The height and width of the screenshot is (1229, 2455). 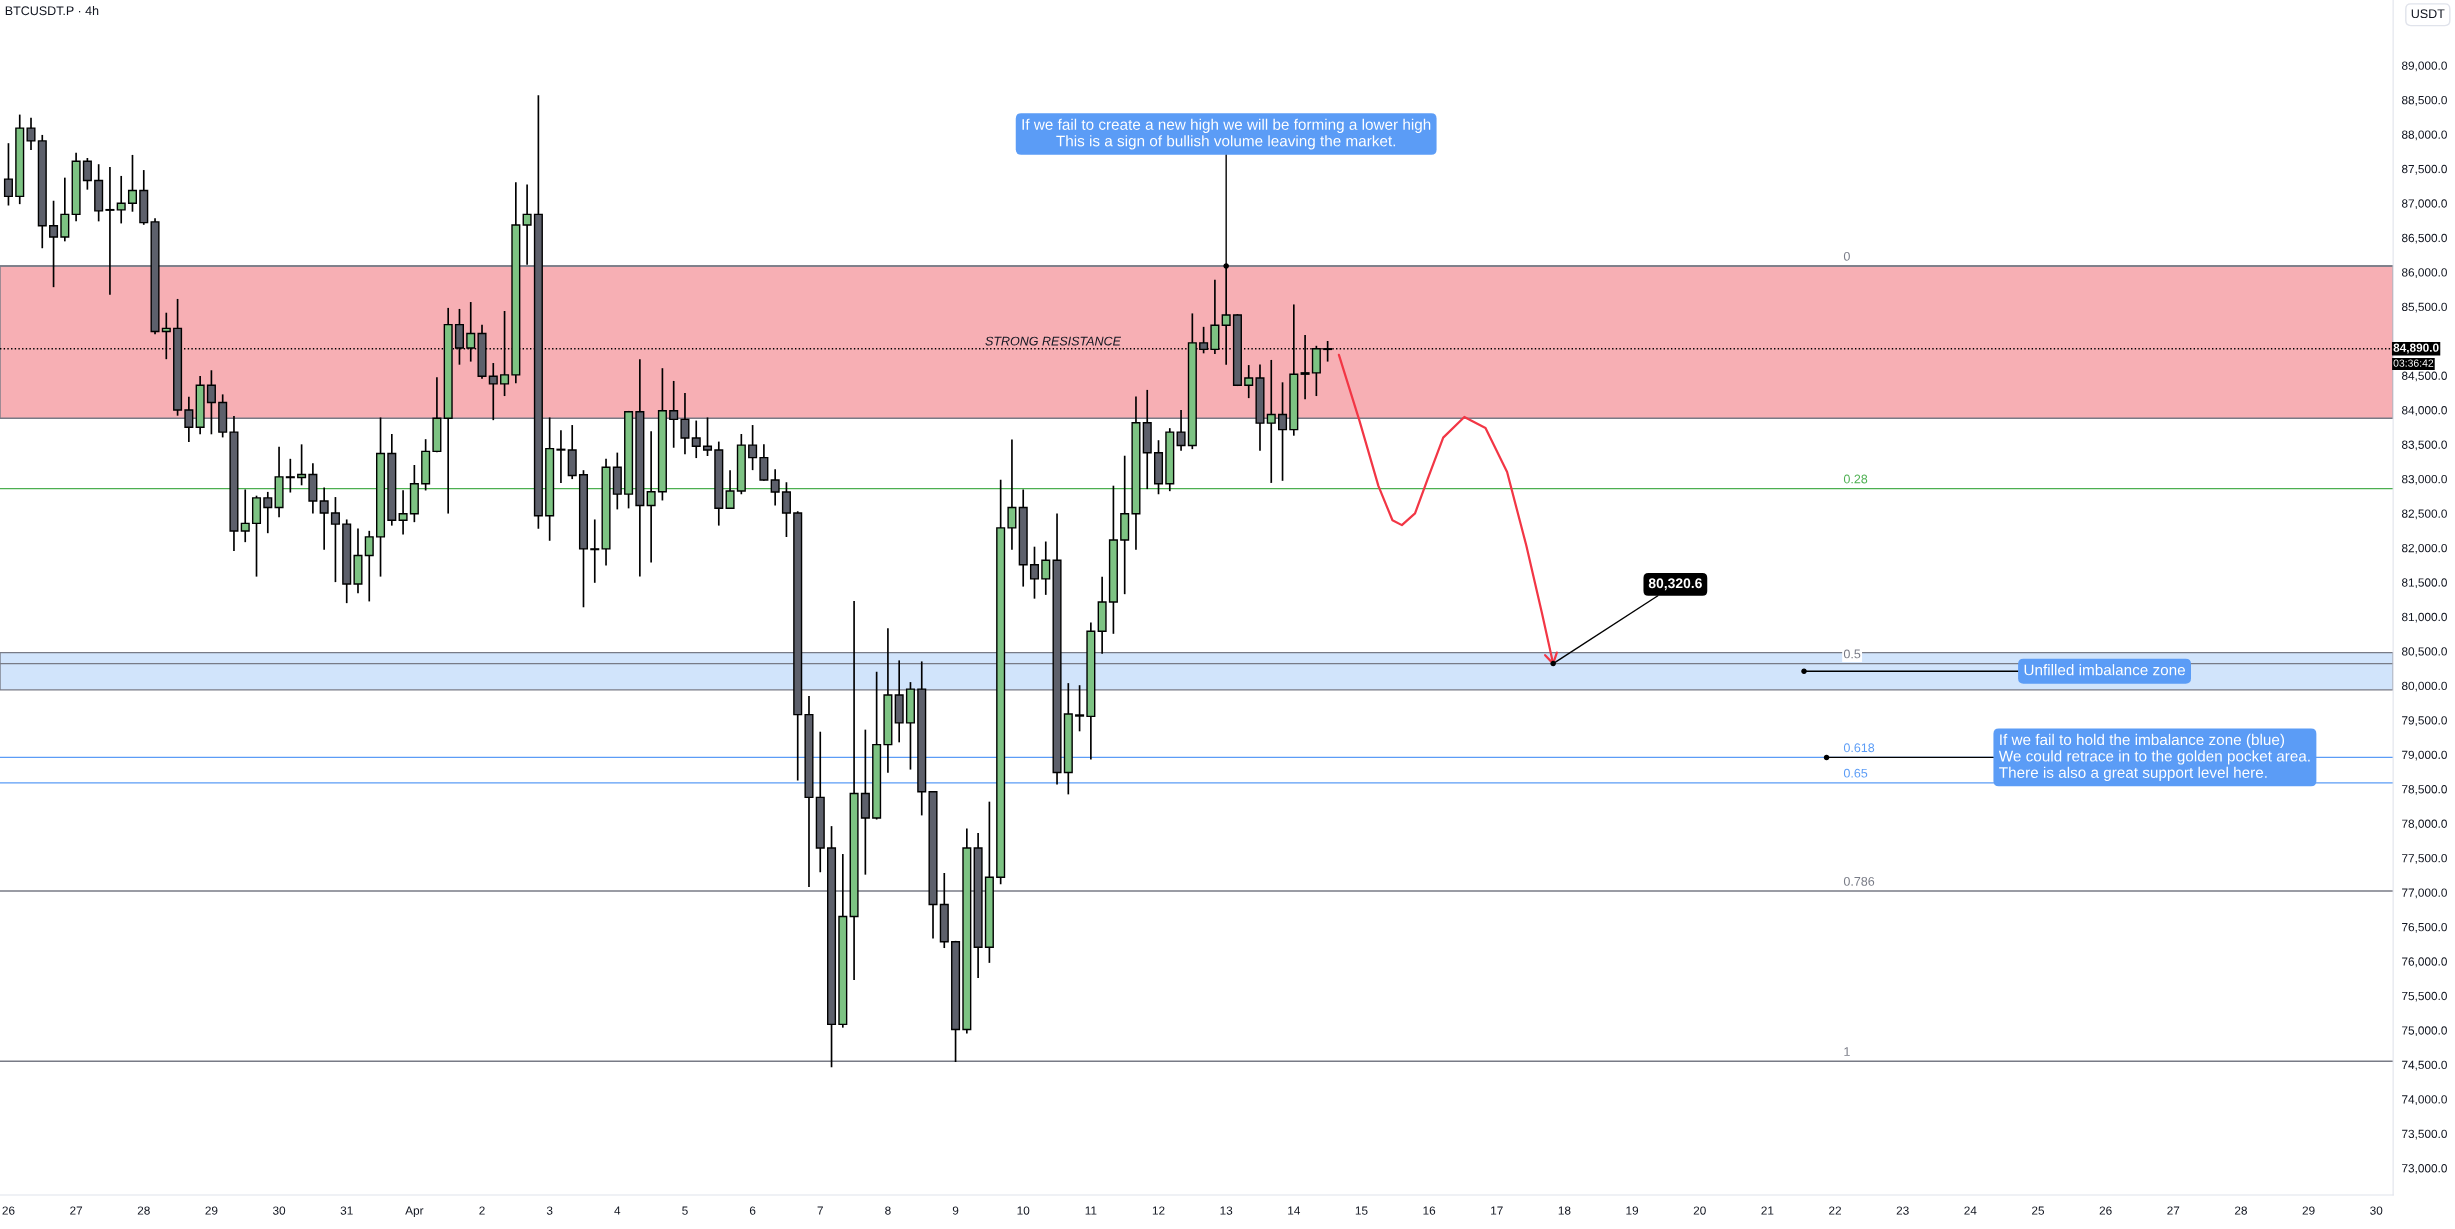 What do you see at coordinates (346, 1210) in the screenshot?
I see `x-tick-label: 31` at bounding box center [346, 1210].